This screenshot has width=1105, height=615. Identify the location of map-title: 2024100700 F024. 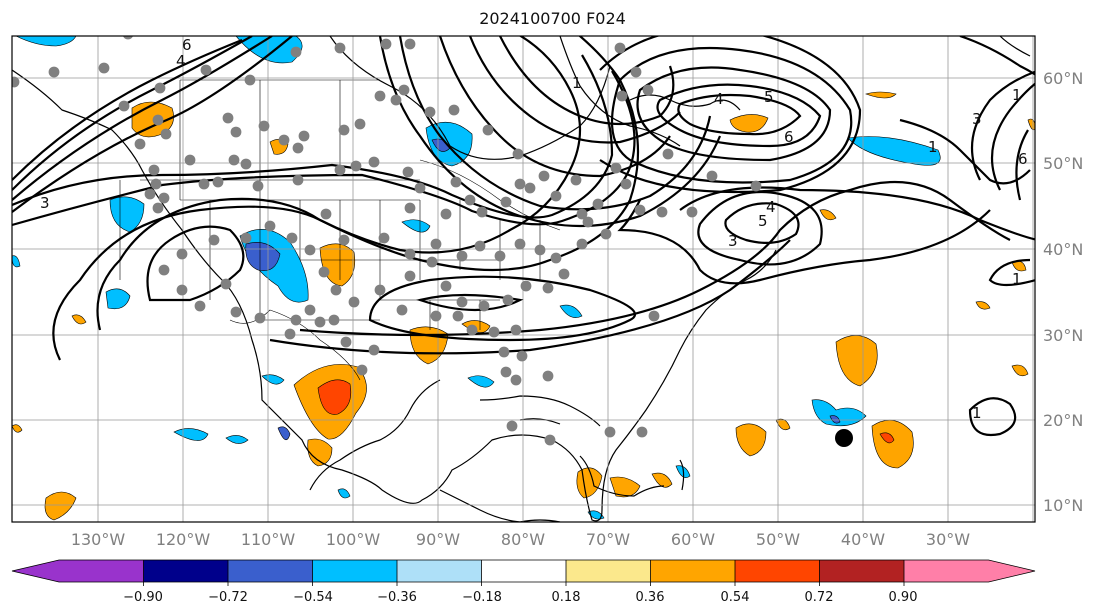
(552, 18).